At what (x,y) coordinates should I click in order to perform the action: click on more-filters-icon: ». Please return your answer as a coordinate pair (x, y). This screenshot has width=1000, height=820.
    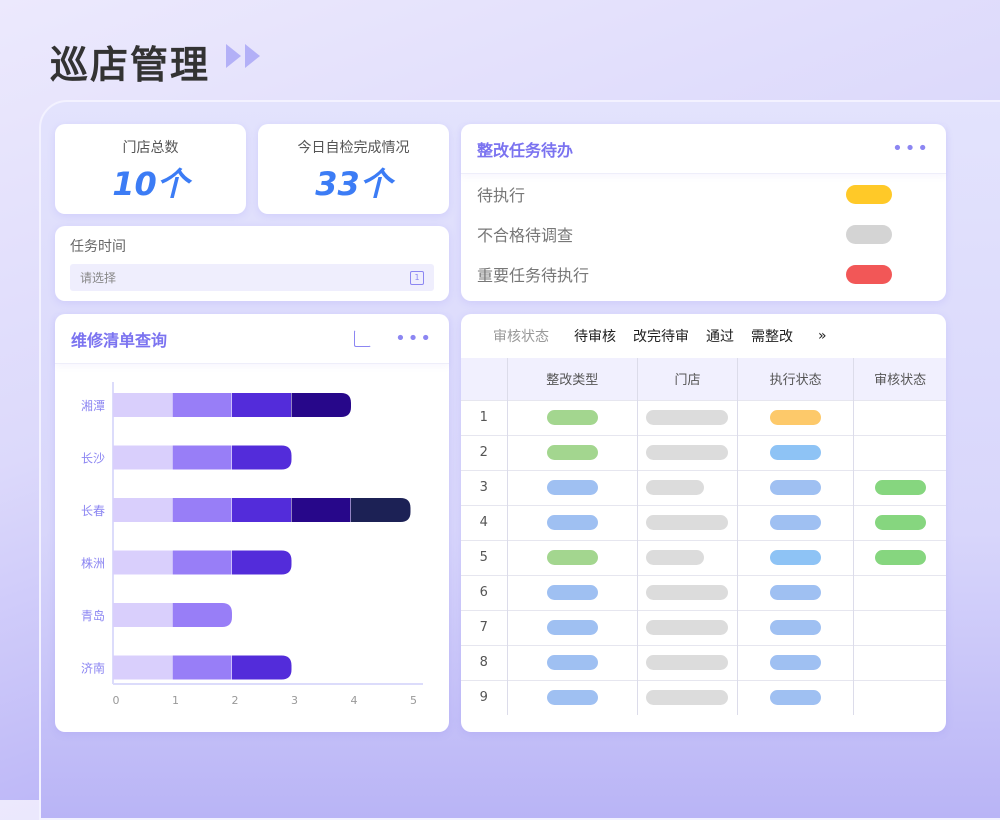
    Looking at the image, I should click on (822, 336).